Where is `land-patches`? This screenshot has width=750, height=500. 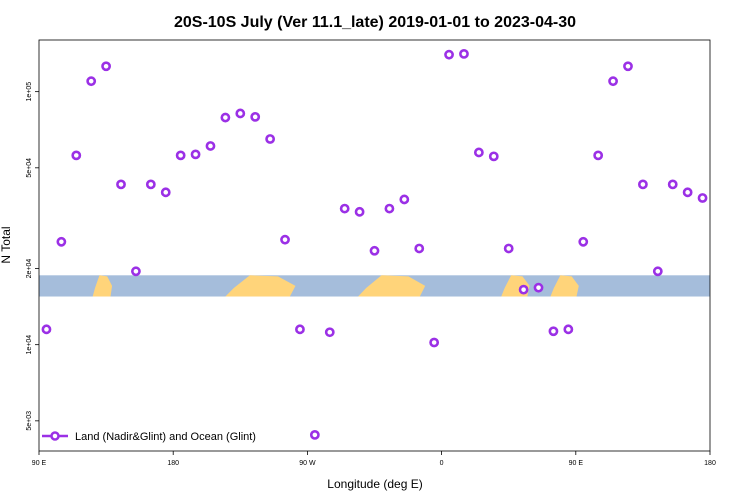 land-patches is located at coordinates (335, 286).